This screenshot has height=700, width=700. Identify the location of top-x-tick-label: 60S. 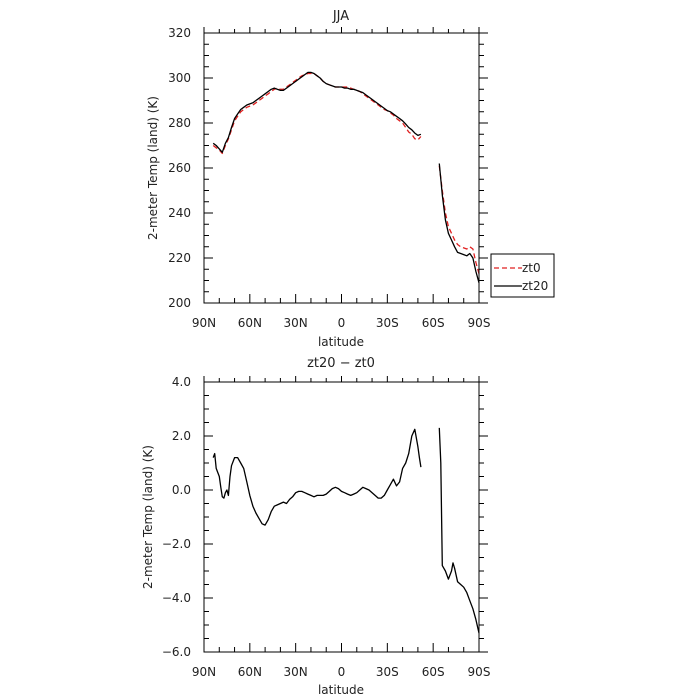
(433, 323).